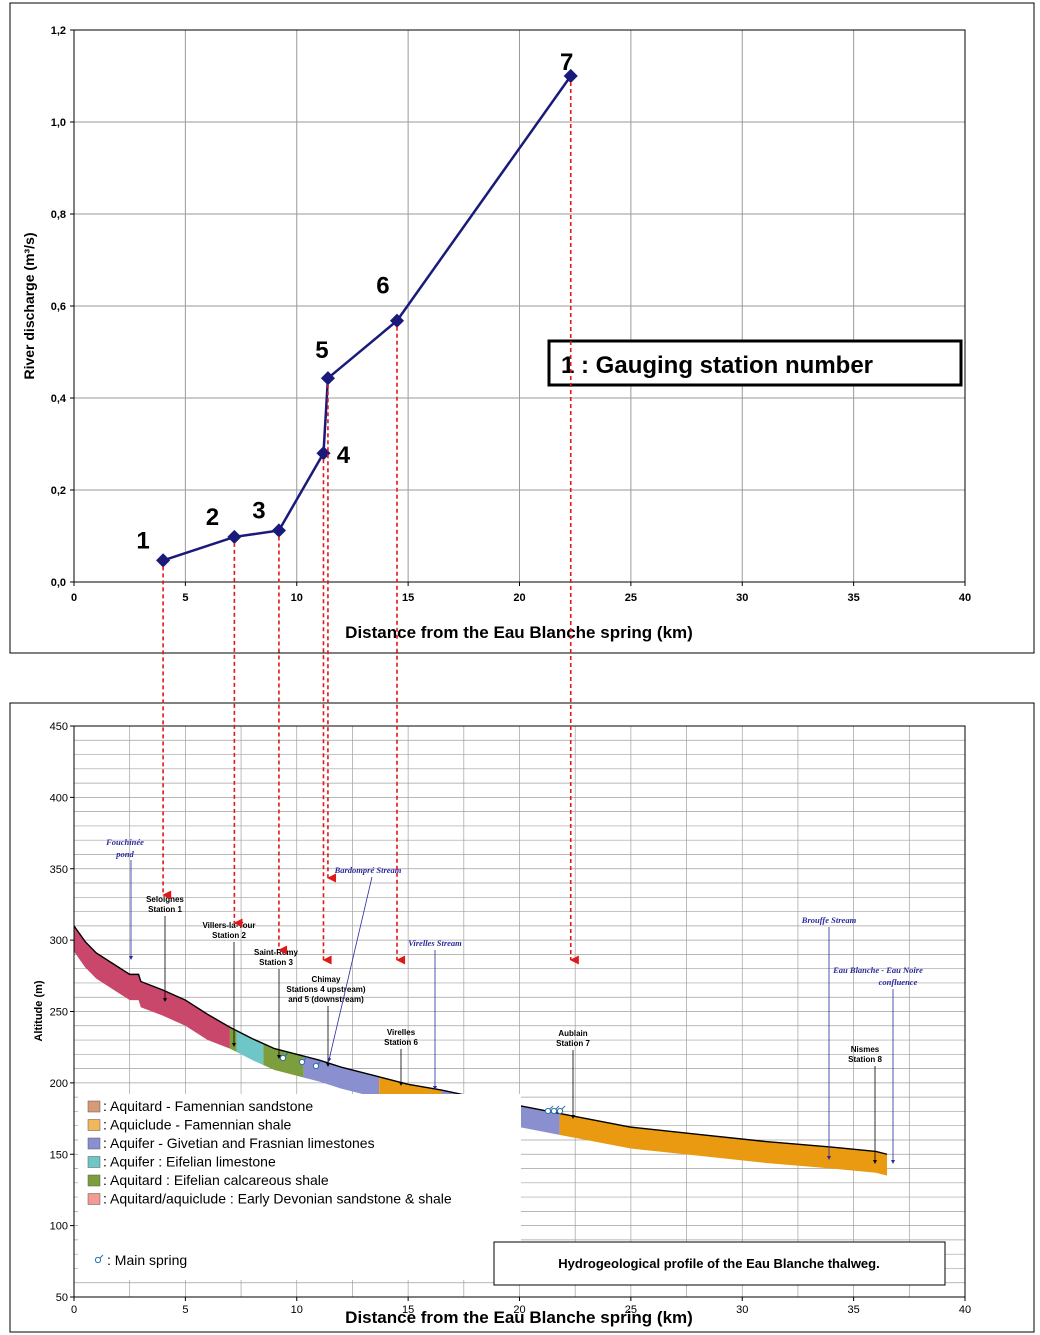 The image size is (1040, 1335). What do you see at coordinates (58, 31) in the screenshot?
I see `y-tick-label: 1,2` at bounding box center [58, 31].